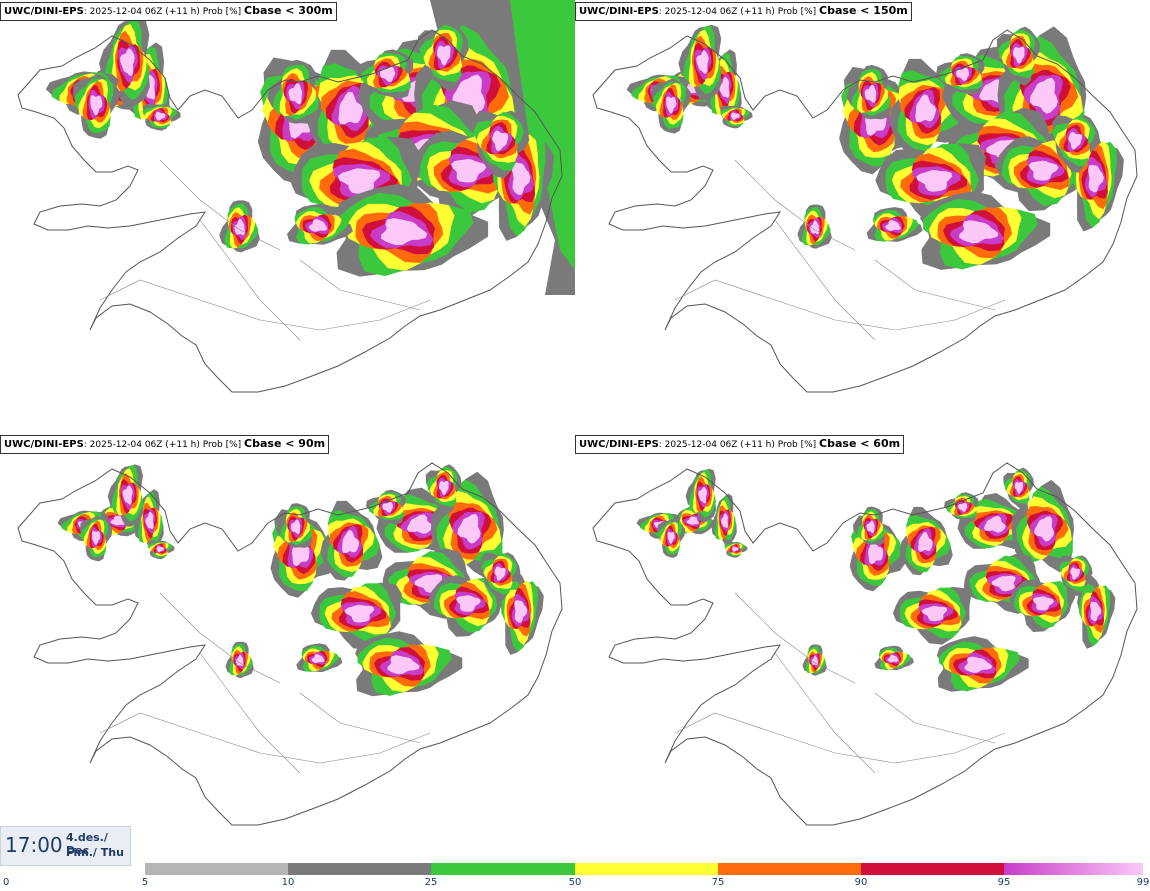 The height and width of the screenshot is (891, 1150). What do you see at coordinates (575, 882) in the screenshot?
I see `colorbar-tick-label: 50` at bounding box center [575, 882].